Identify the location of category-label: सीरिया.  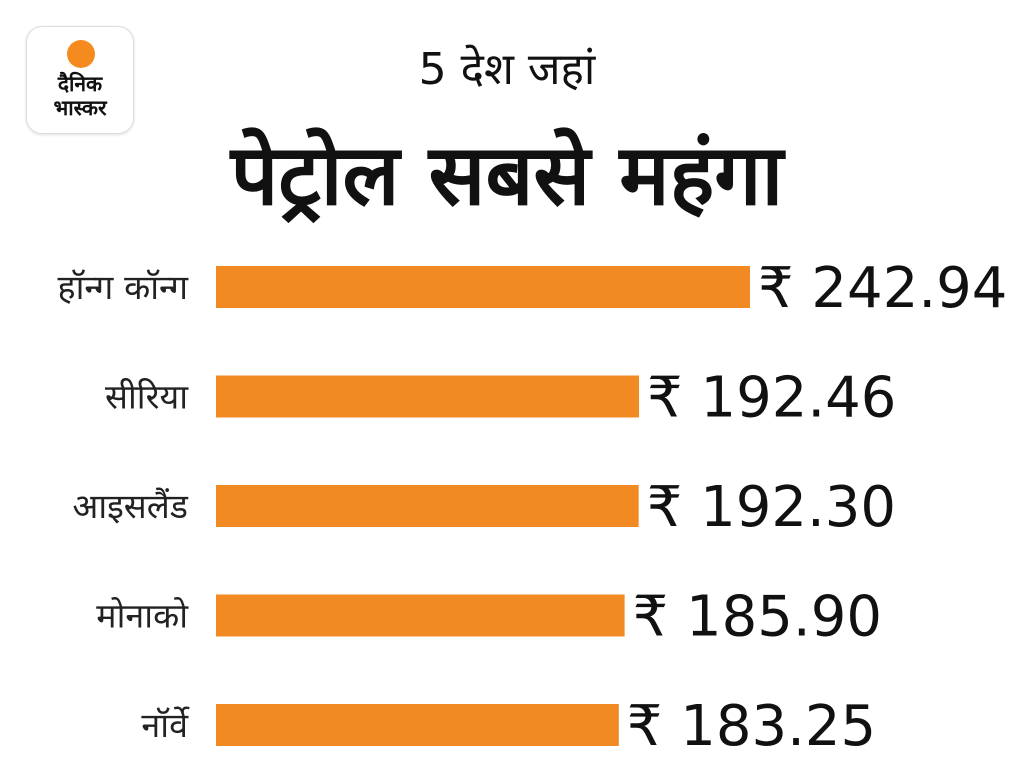
(147, 398).